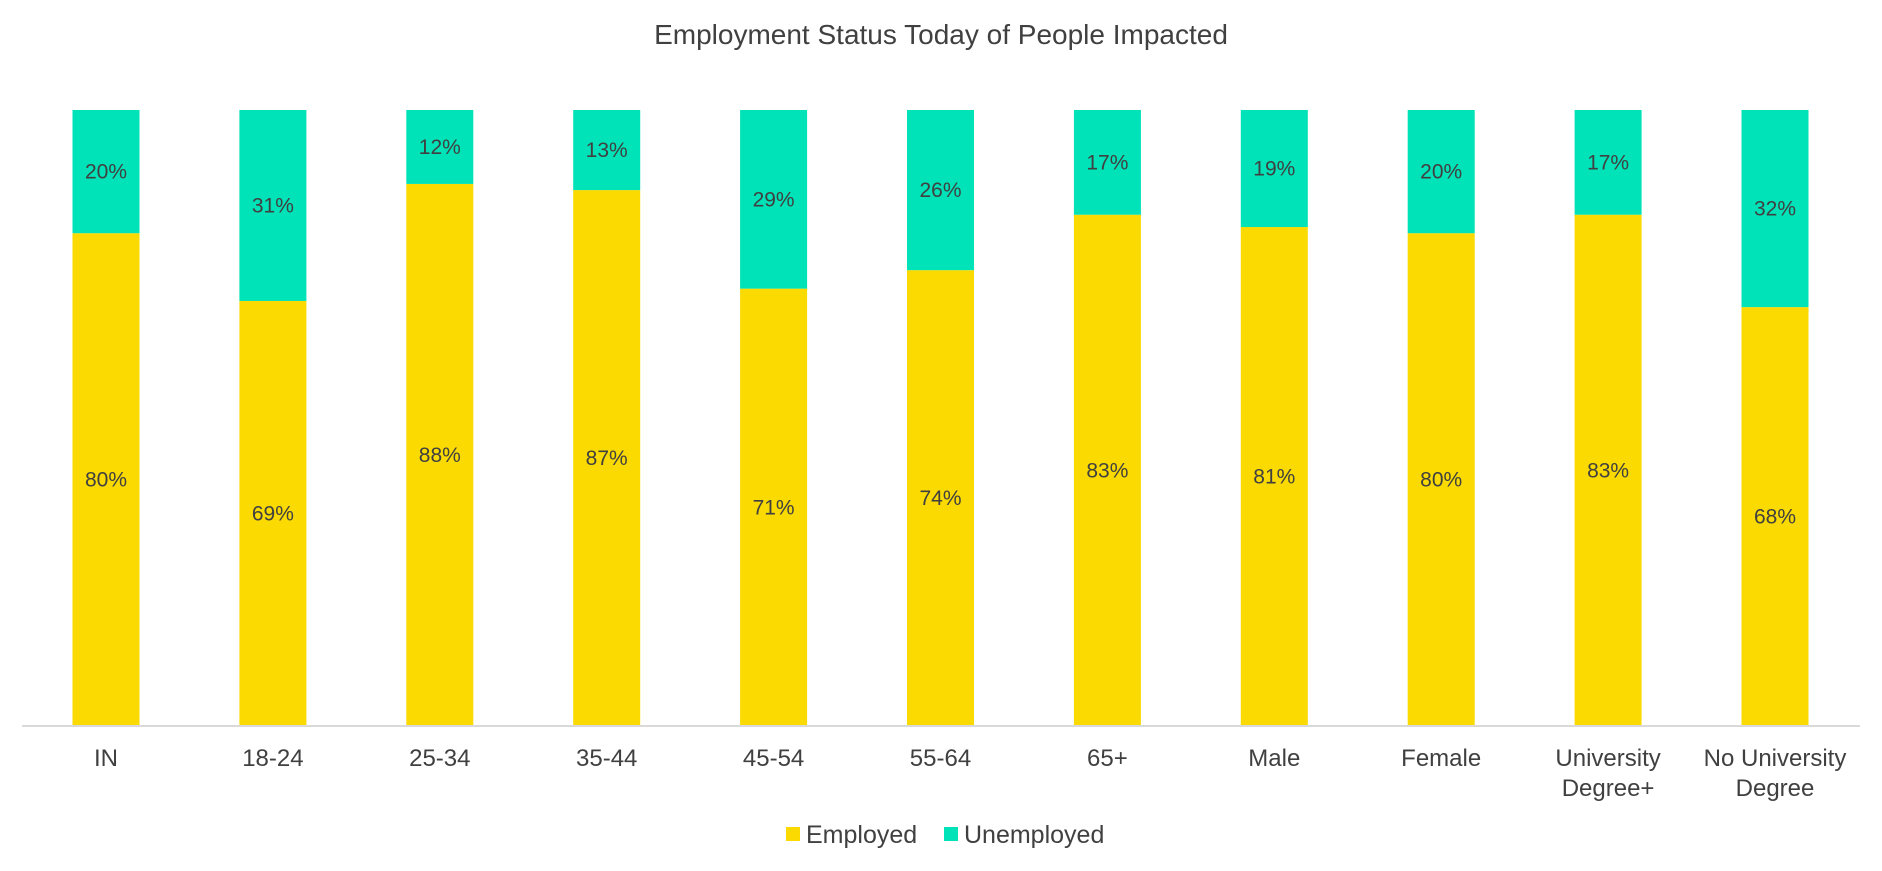 This screenshot has width=1882, height=871. I want to click on data-label-employed-10: 68%, so click(1775, 517).